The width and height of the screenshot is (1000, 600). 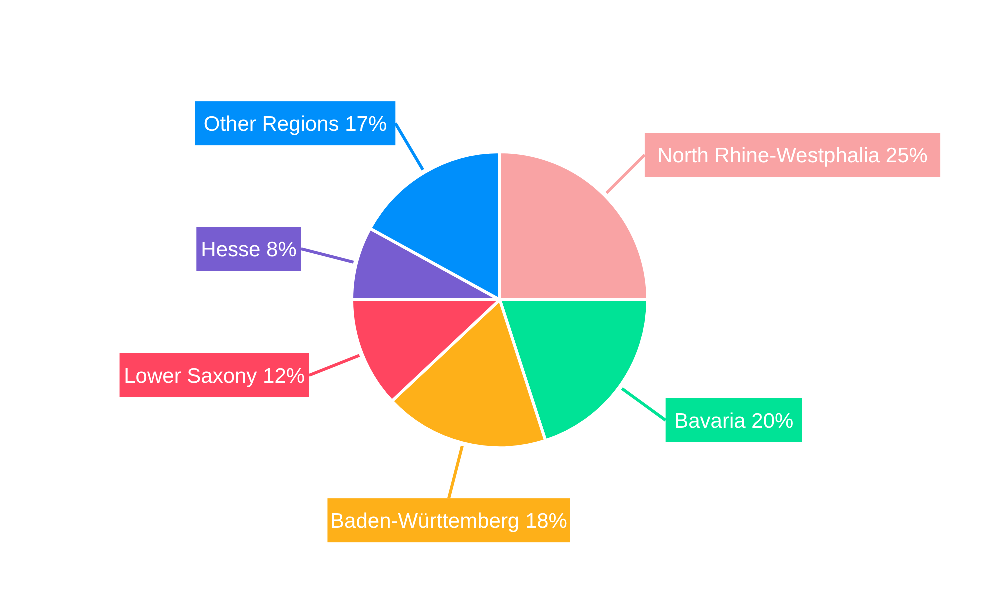 What do you see at coordinates (215, 376) in the screenshot?
I see `slice-label: Lower Saxony 12%` at bounding box center [215, 376].